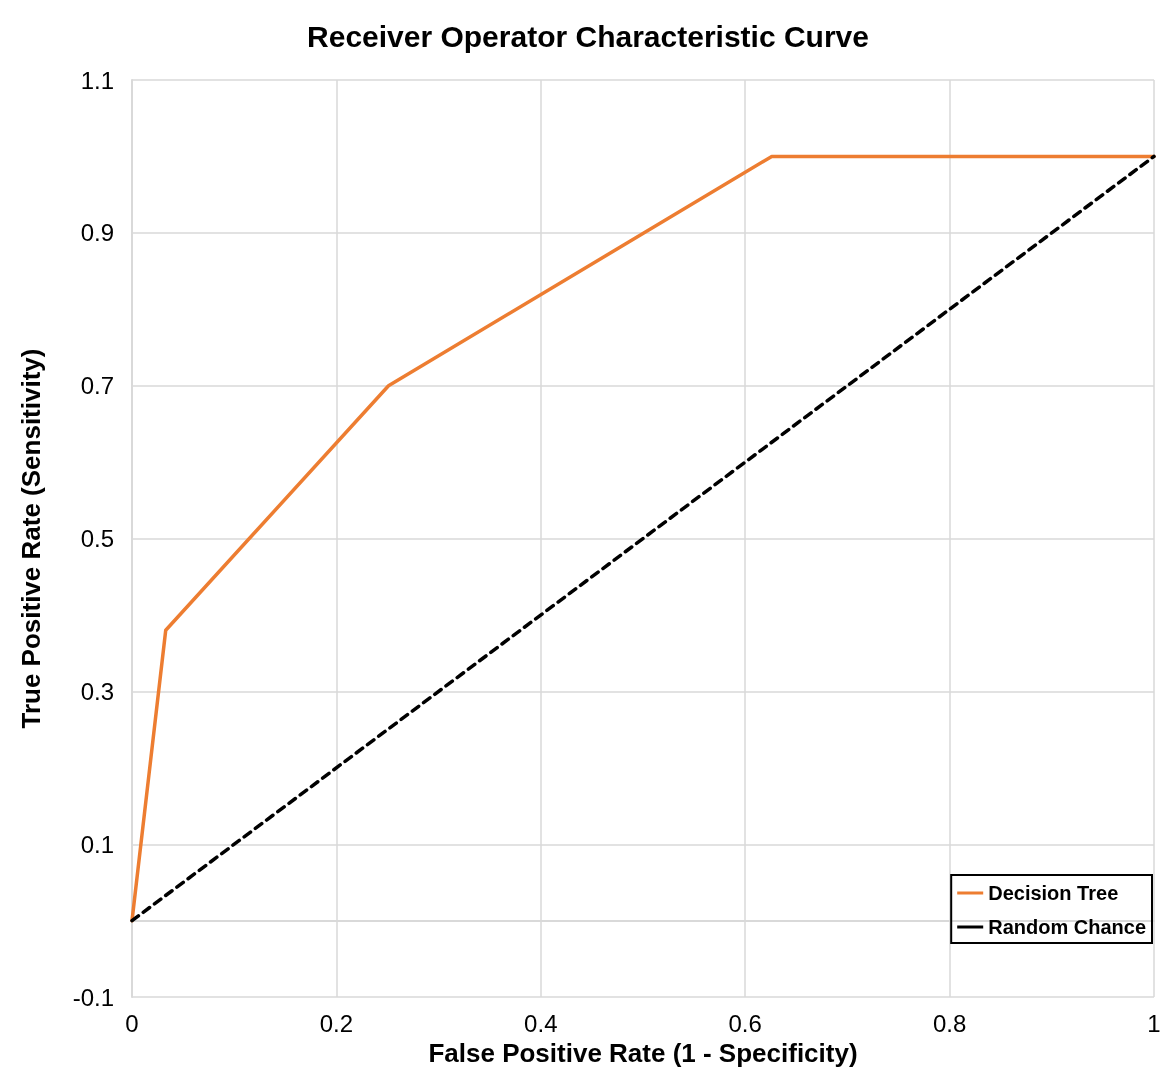 The height and width of the screenshot is (1079, 1168). What do you see at coordinates (949, 1023) in the screenshot?
I see `x-tick-label: 0.8` at bounding box center [949, 1023].